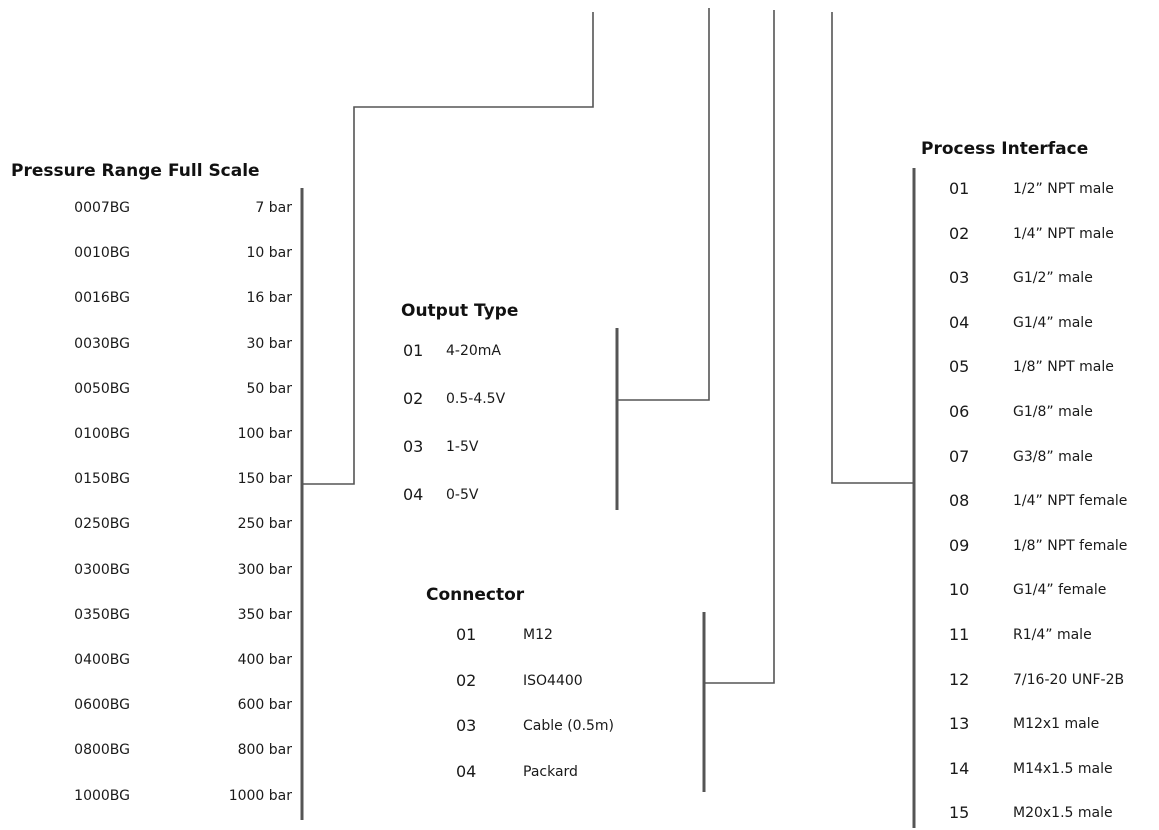 The height and width of the screenshot is (830, 1159). I want to click on process-code: 07, so click(959, 456).